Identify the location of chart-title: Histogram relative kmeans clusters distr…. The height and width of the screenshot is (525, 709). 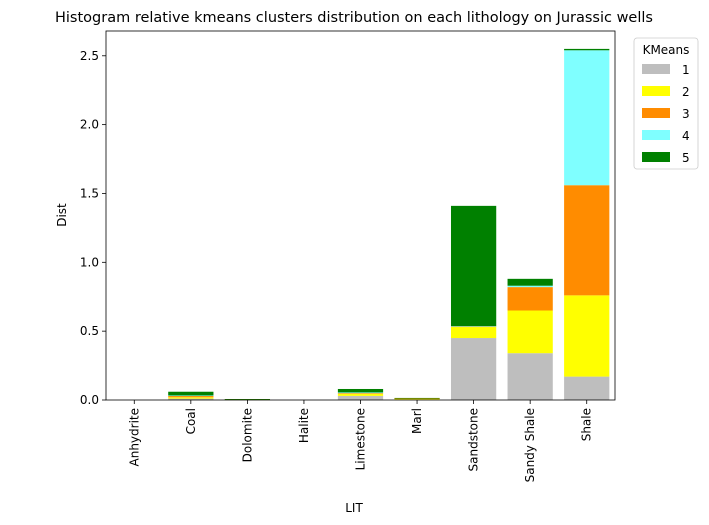
(354, 18).